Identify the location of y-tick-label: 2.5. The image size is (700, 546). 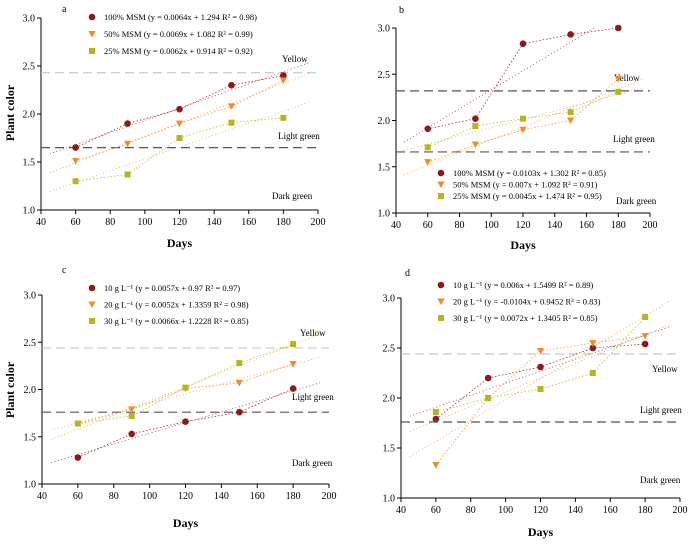
(389, 349).